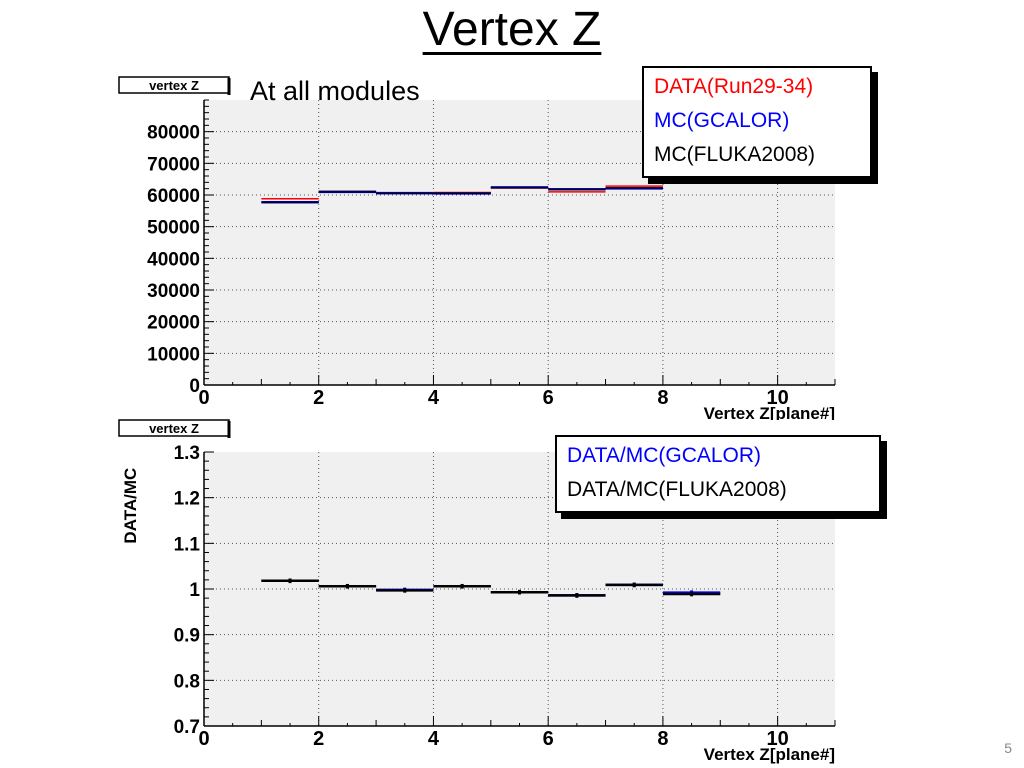  What do you see at coordinates (187, 636) in the screenshot?
I see `y-tick-label: 0.9` at bounding box center [187, 636].